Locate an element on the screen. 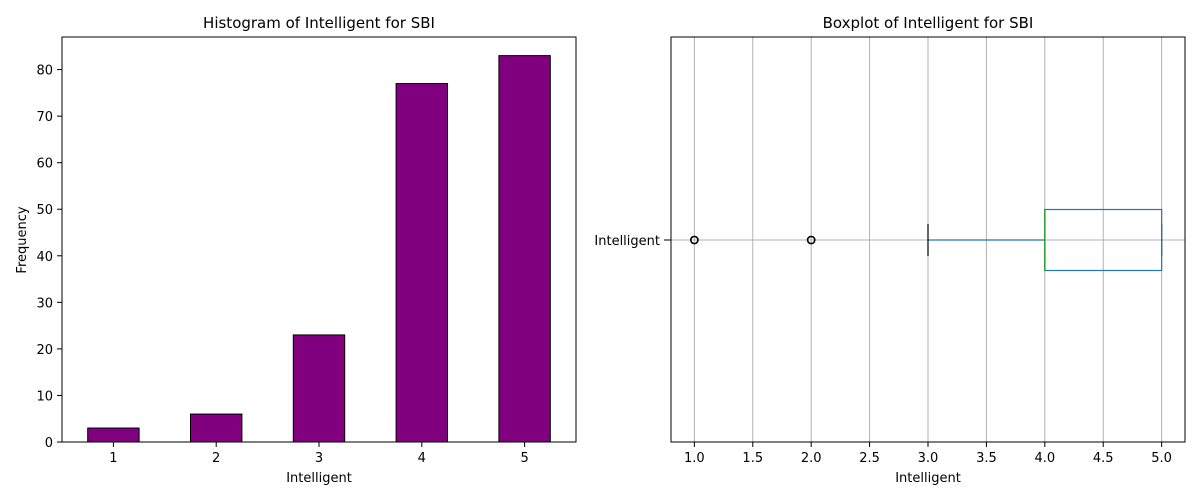 The image size is (1200, 500). histogram-x-tick-label: 3 is located at coordinates (319, 458).